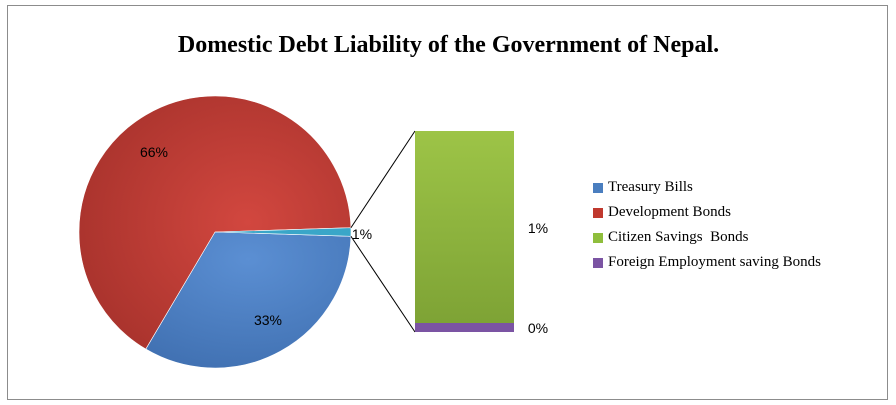 The image size is (896, 405). What do you see at coordinates (464, 227) in the screenshot?
I see `bar-segment-citizen-savings-bonds` at bounding box center [464, 227].